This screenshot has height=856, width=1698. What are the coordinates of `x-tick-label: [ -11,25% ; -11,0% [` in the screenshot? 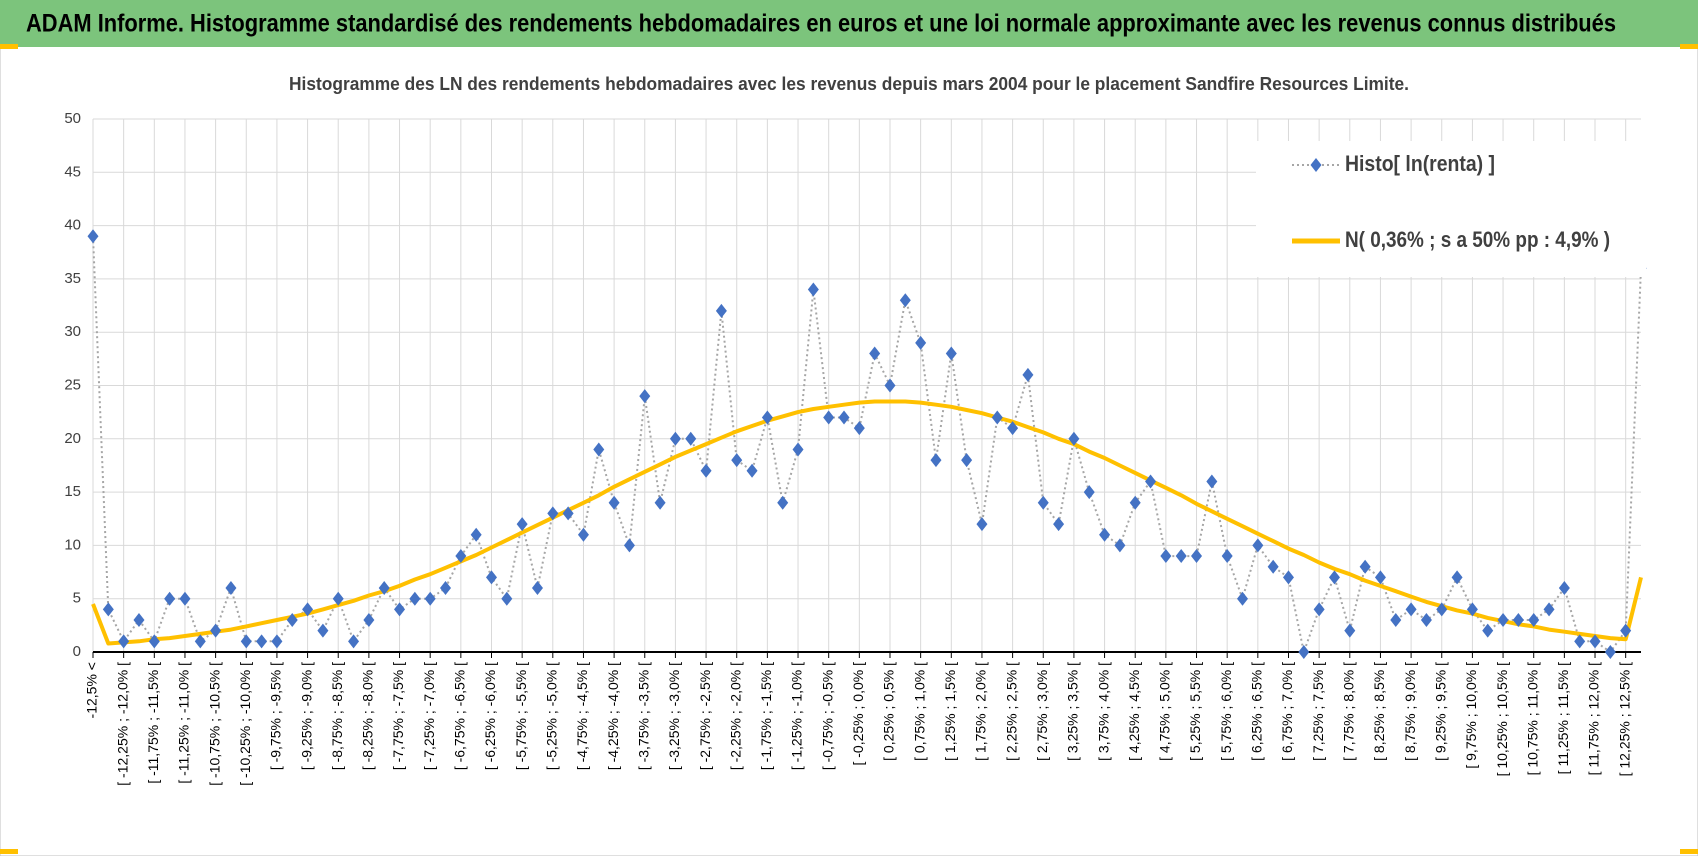 It's located at (184, 723).